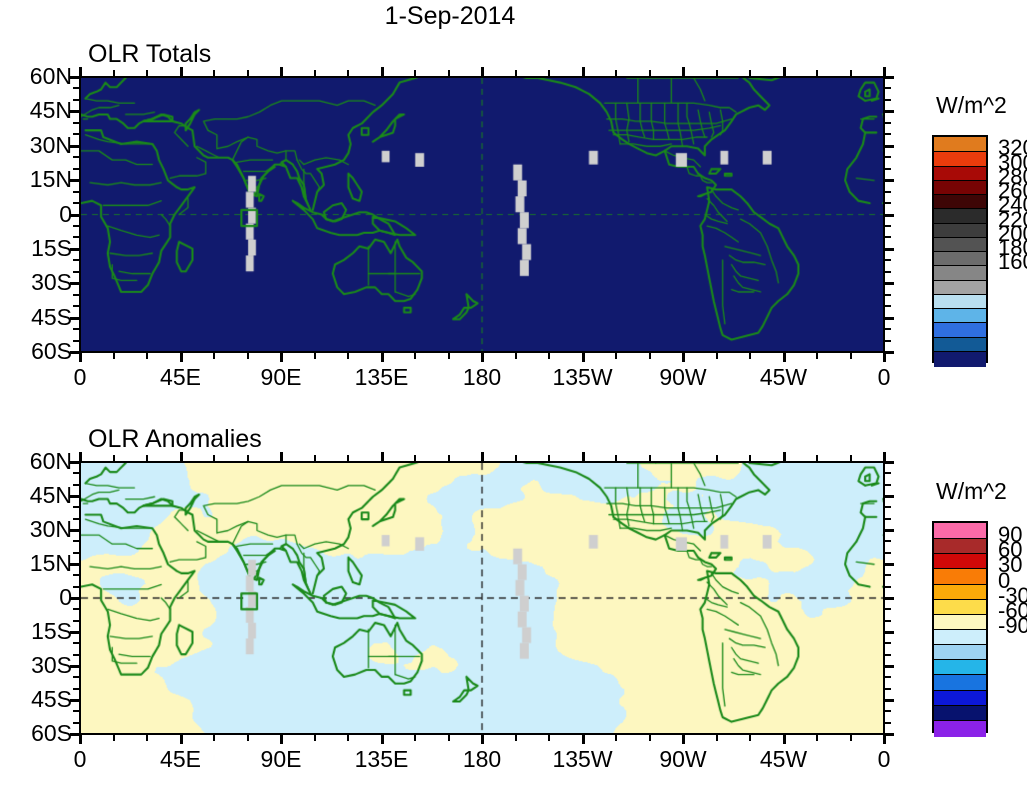 The image size is (1027, 788). What do you see at coordinates (50, 144) in the screenshot?
I see `y-axis-label-totals-2: 30N` at bounding box center [50, 144].